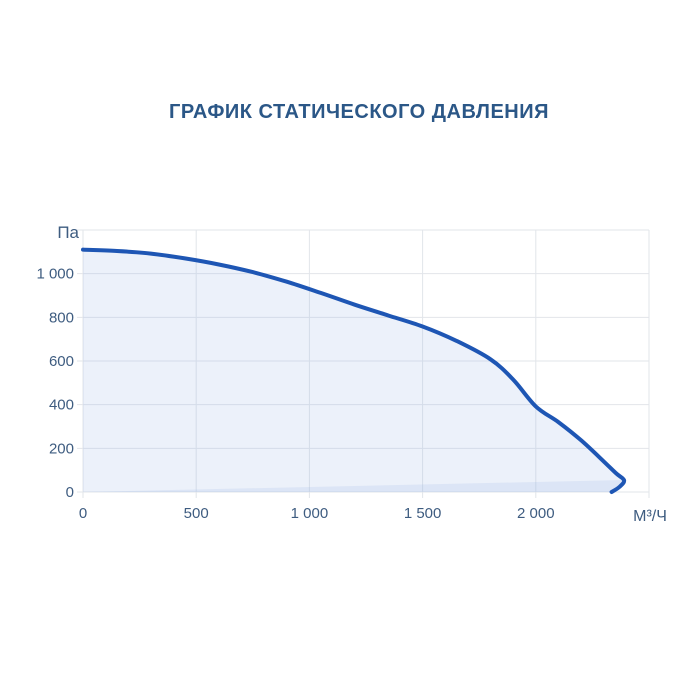  I want to click on y-tick-label: 200, so click(61, 448).